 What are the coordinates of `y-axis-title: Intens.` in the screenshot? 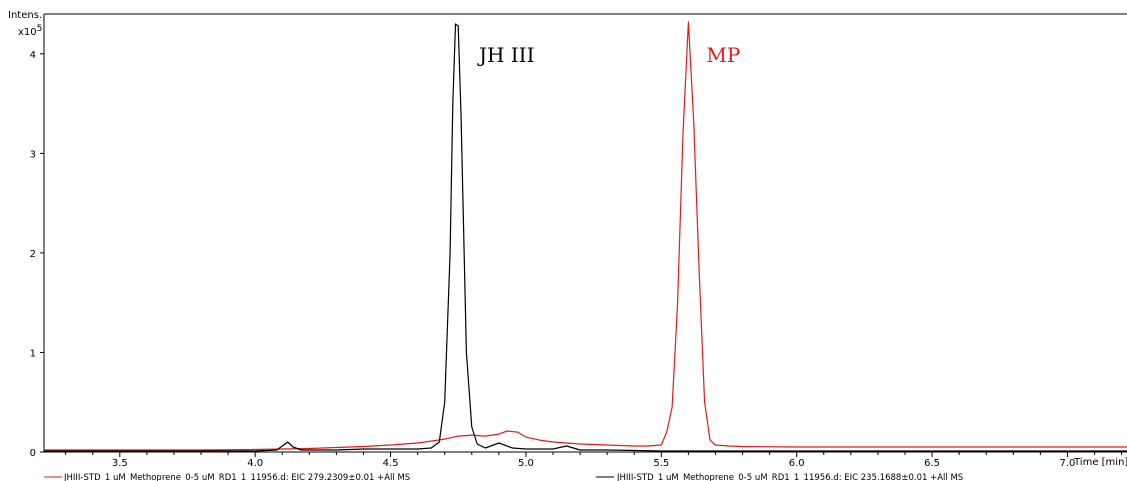 It's located at (25, 15).